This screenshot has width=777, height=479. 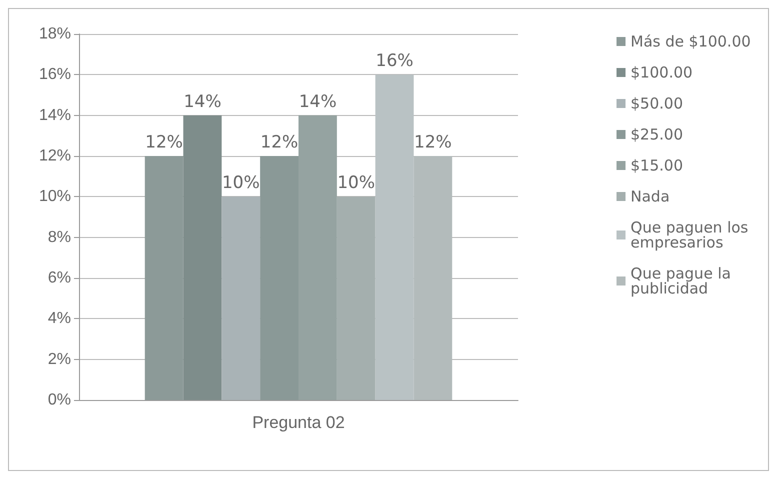 What do you see at coordinates (298, 422) in the screenshot?
I see `x-tick-label: Pregunta 02` at bounding box center [298, 422].